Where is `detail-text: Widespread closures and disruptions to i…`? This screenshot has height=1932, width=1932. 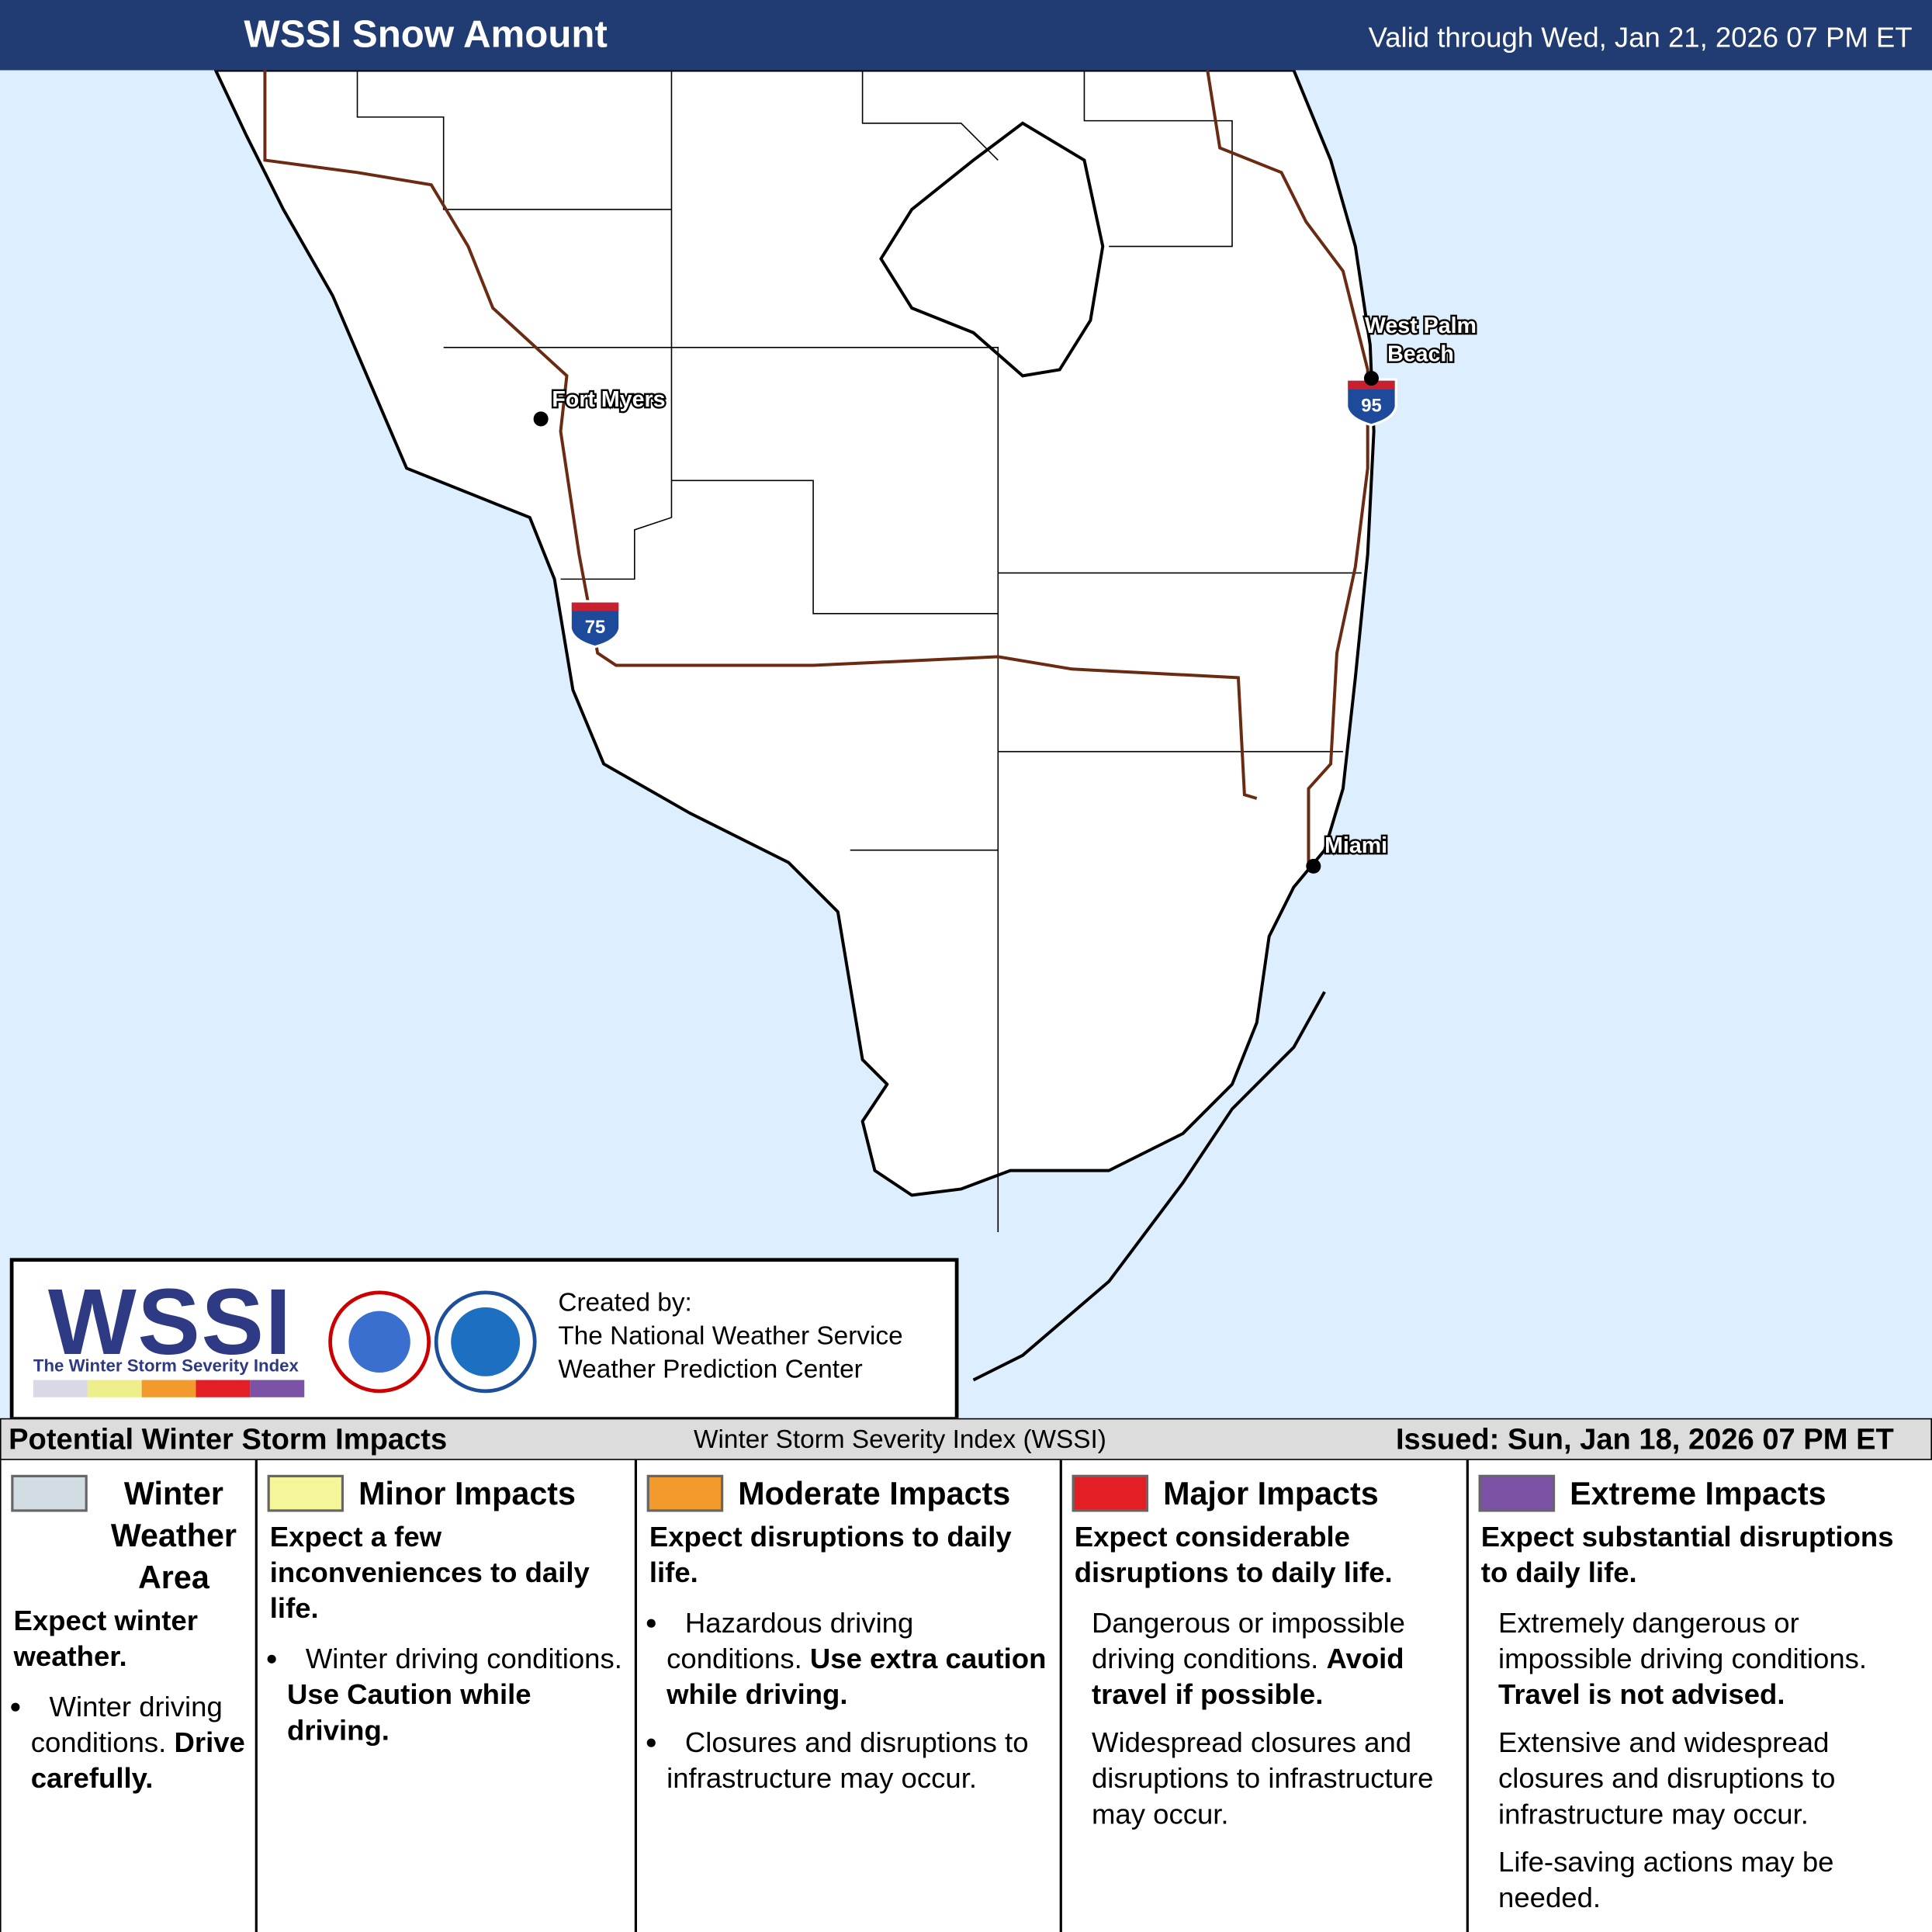 detail-text: Widespread closures and disruptions to i… is located at coordinates (1262, 1778).